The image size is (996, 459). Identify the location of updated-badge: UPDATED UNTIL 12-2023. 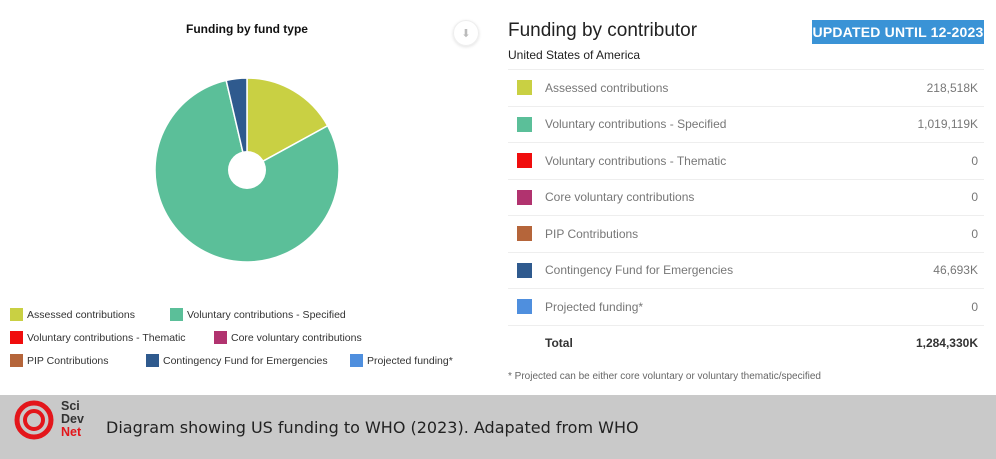
(898, 32).